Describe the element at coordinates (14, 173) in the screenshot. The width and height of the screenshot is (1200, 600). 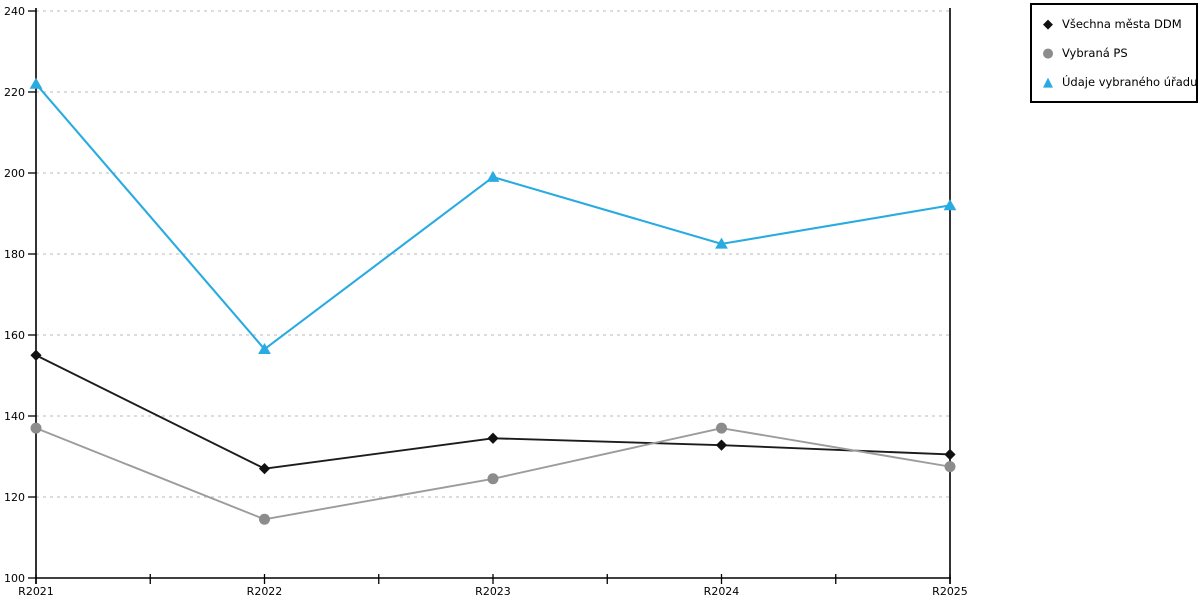
I see `y-tick-label: 200` at that location.